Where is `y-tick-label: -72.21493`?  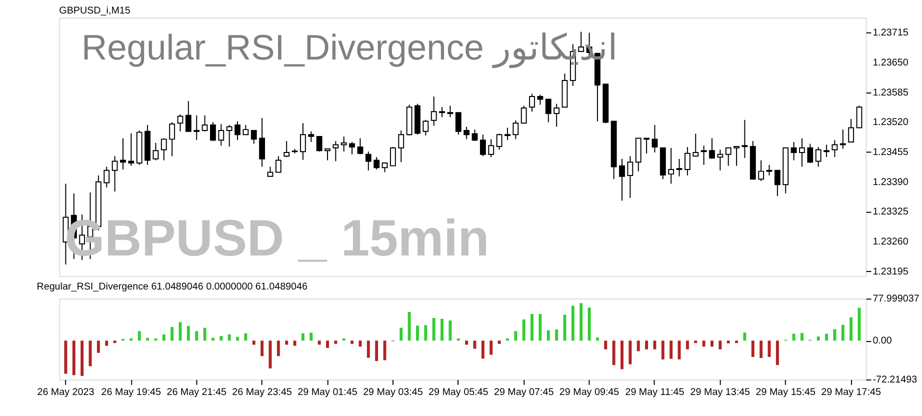 y-tick-label: -72.21493 is located at coordinates (895, 380).